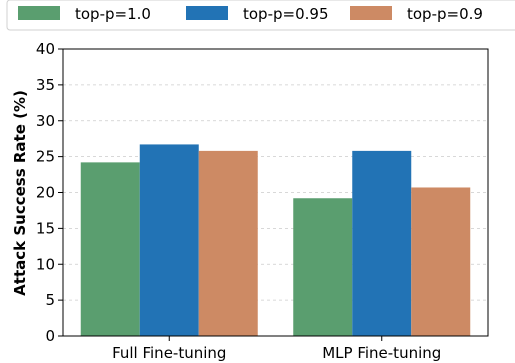 This screenshot has height=363, width=515. I want to click on x-tick-label: Full Fine-tuning, so click(169, 353).